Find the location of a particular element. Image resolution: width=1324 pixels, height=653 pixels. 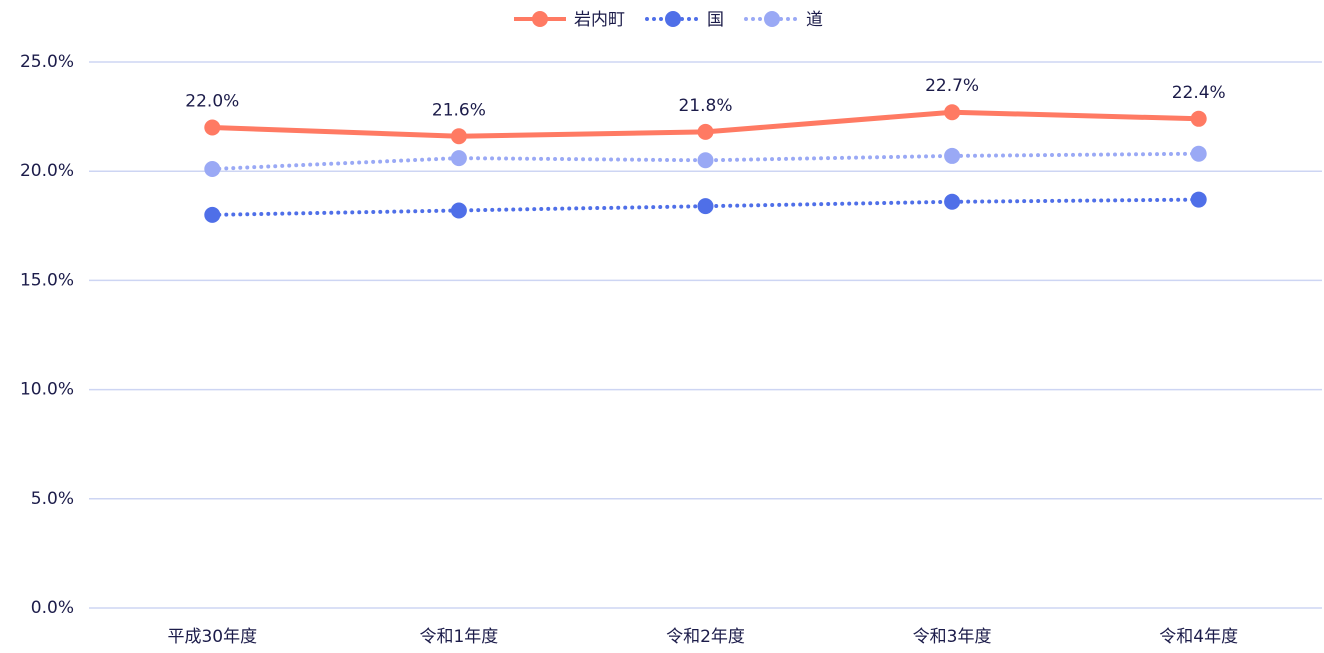

data-label: 22.7% is located at coordinates (952, 86).